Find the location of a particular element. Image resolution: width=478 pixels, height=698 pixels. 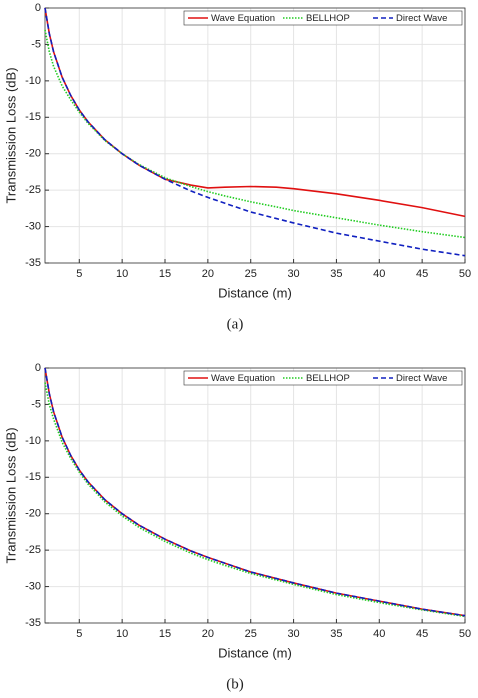

panel-caption: (a) is located at coordinates (235, 324).